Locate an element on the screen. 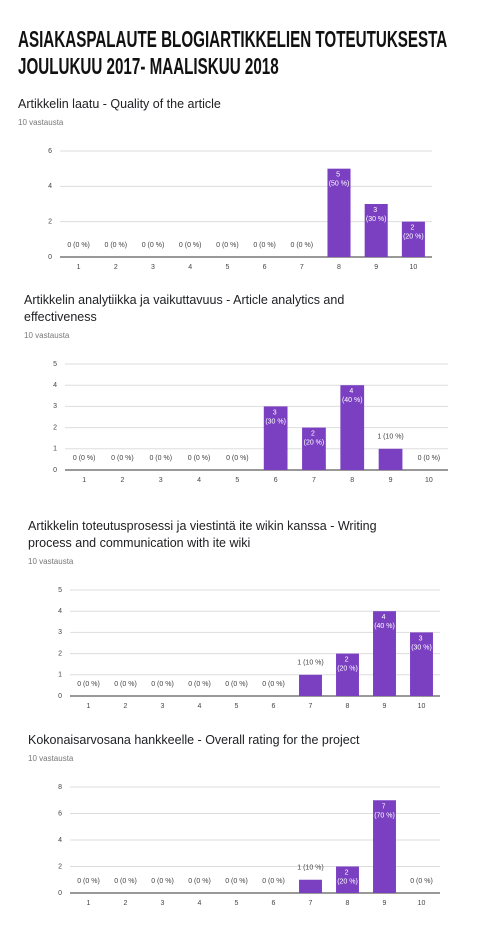 The width and height of the screenshot is (478, 935). y-tick-label: 8 is located at coordinates (60, 787).